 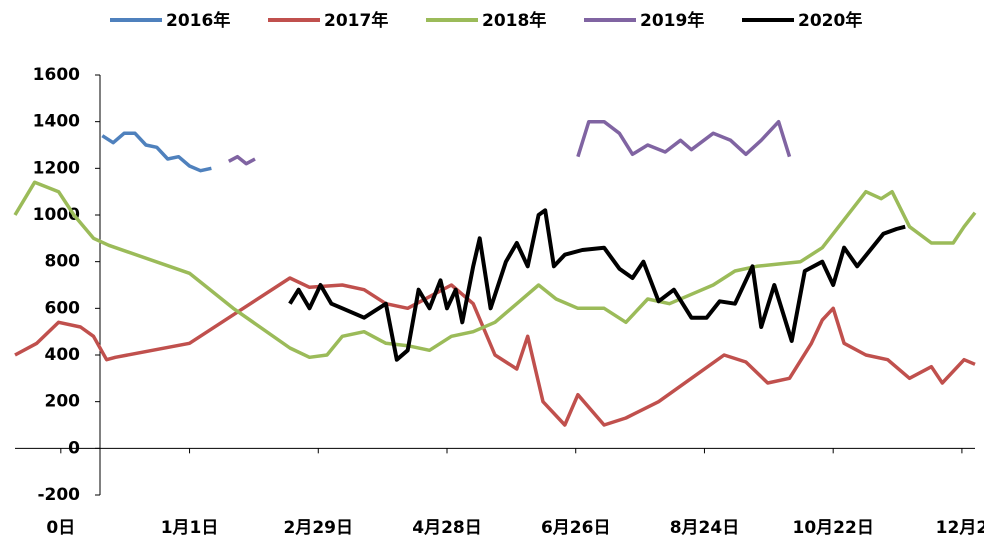 I want to click on x-tick-label: 12月2, so click(x=960, y=528).